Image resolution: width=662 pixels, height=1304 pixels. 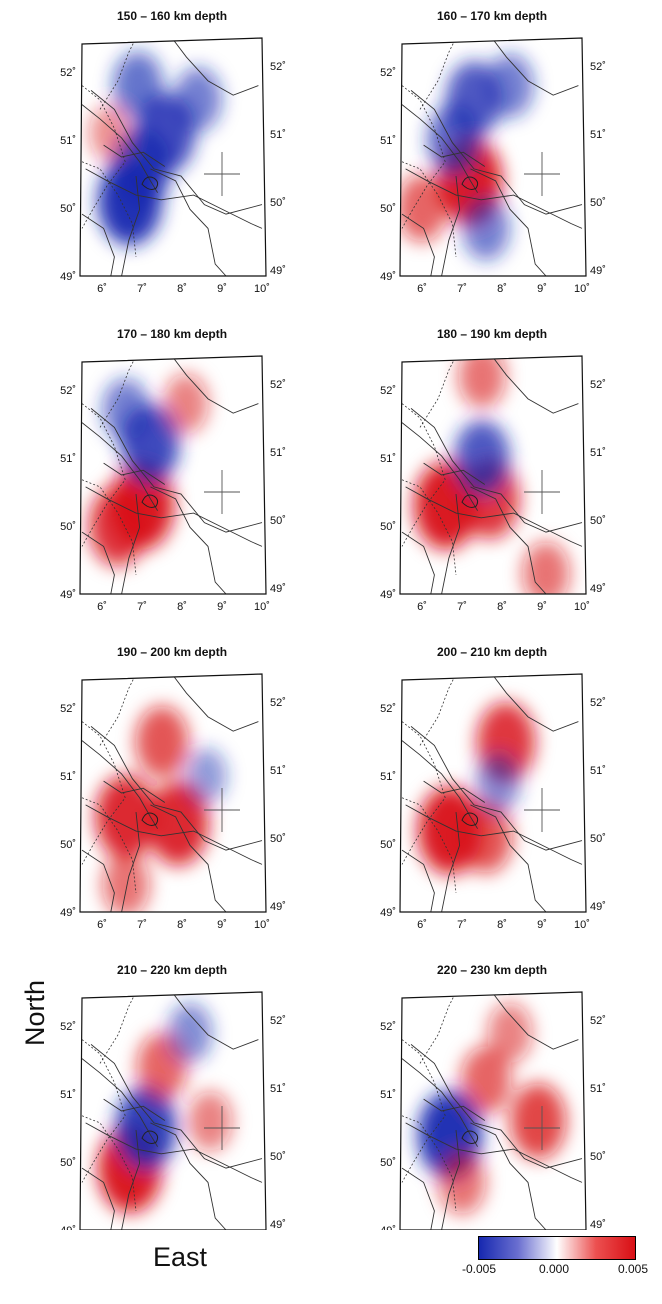 What do you see at coordinates (492, 652) in the screenshot?
I see `panel-title: 200 – 210 km depth` at bounding box center [492, 652].